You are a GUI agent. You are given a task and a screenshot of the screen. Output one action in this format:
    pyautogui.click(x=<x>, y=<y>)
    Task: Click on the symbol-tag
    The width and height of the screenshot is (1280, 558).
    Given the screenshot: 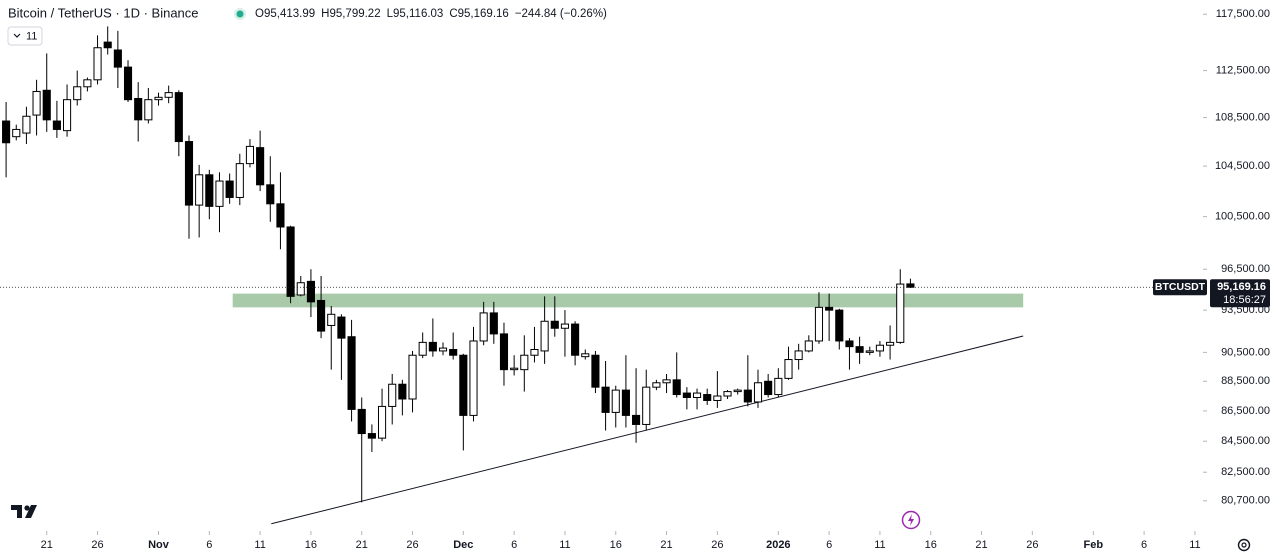 What is the action you would take?
    pyautogui.click(x=1180, y=287)
    